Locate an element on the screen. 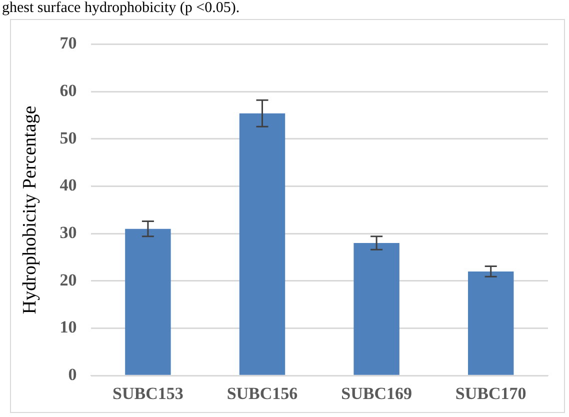  y-tick-label: 50 is located at coordinates (68, 138).